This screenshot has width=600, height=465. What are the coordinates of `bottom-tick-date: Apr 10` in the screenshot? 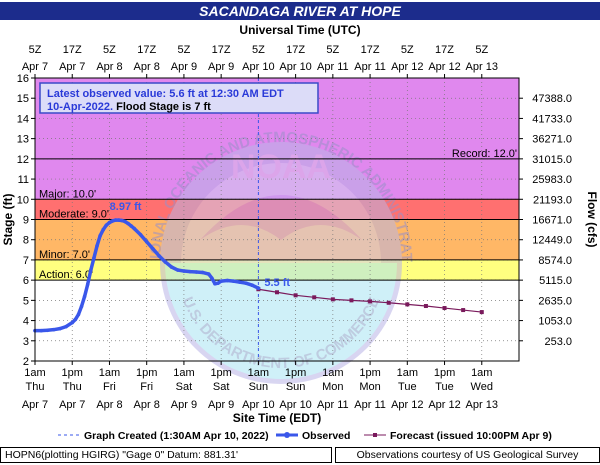 It's located at (295, 405).